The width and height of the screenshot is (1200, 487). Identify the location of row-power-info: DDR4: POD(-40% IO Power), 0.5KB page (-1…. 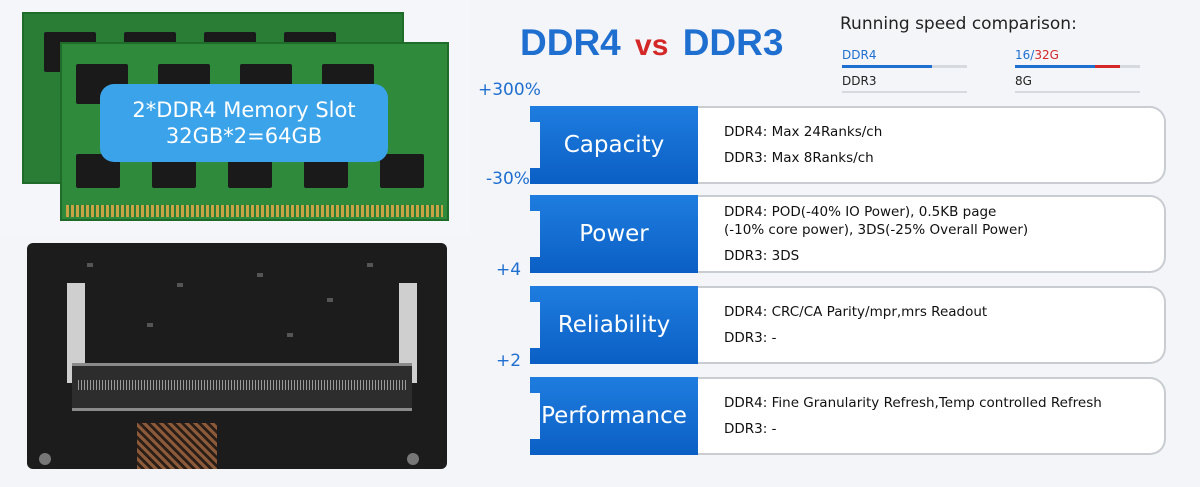
(932, 234).